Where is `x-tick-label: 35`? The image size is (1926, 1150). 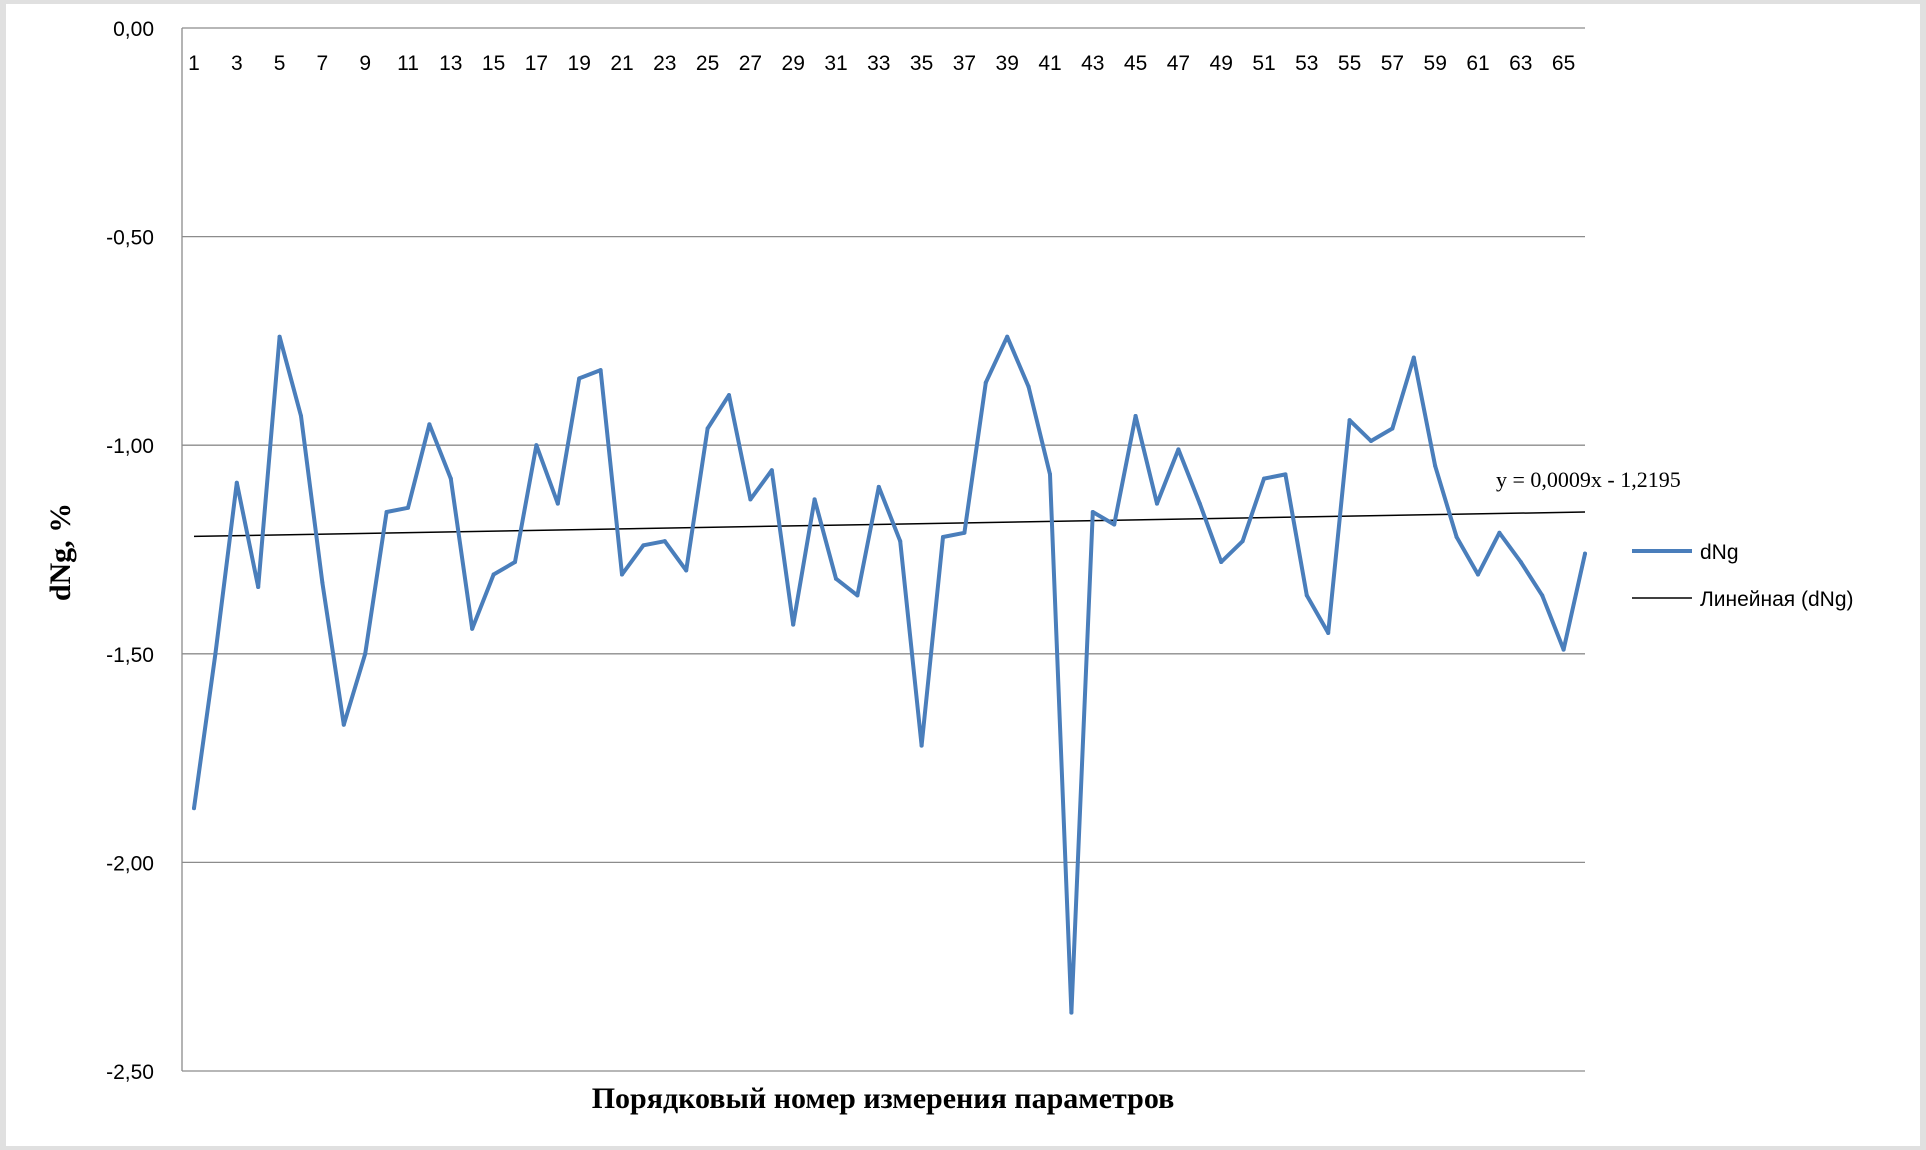 x-tick-label: 35 is located at coordinates (921, 63).